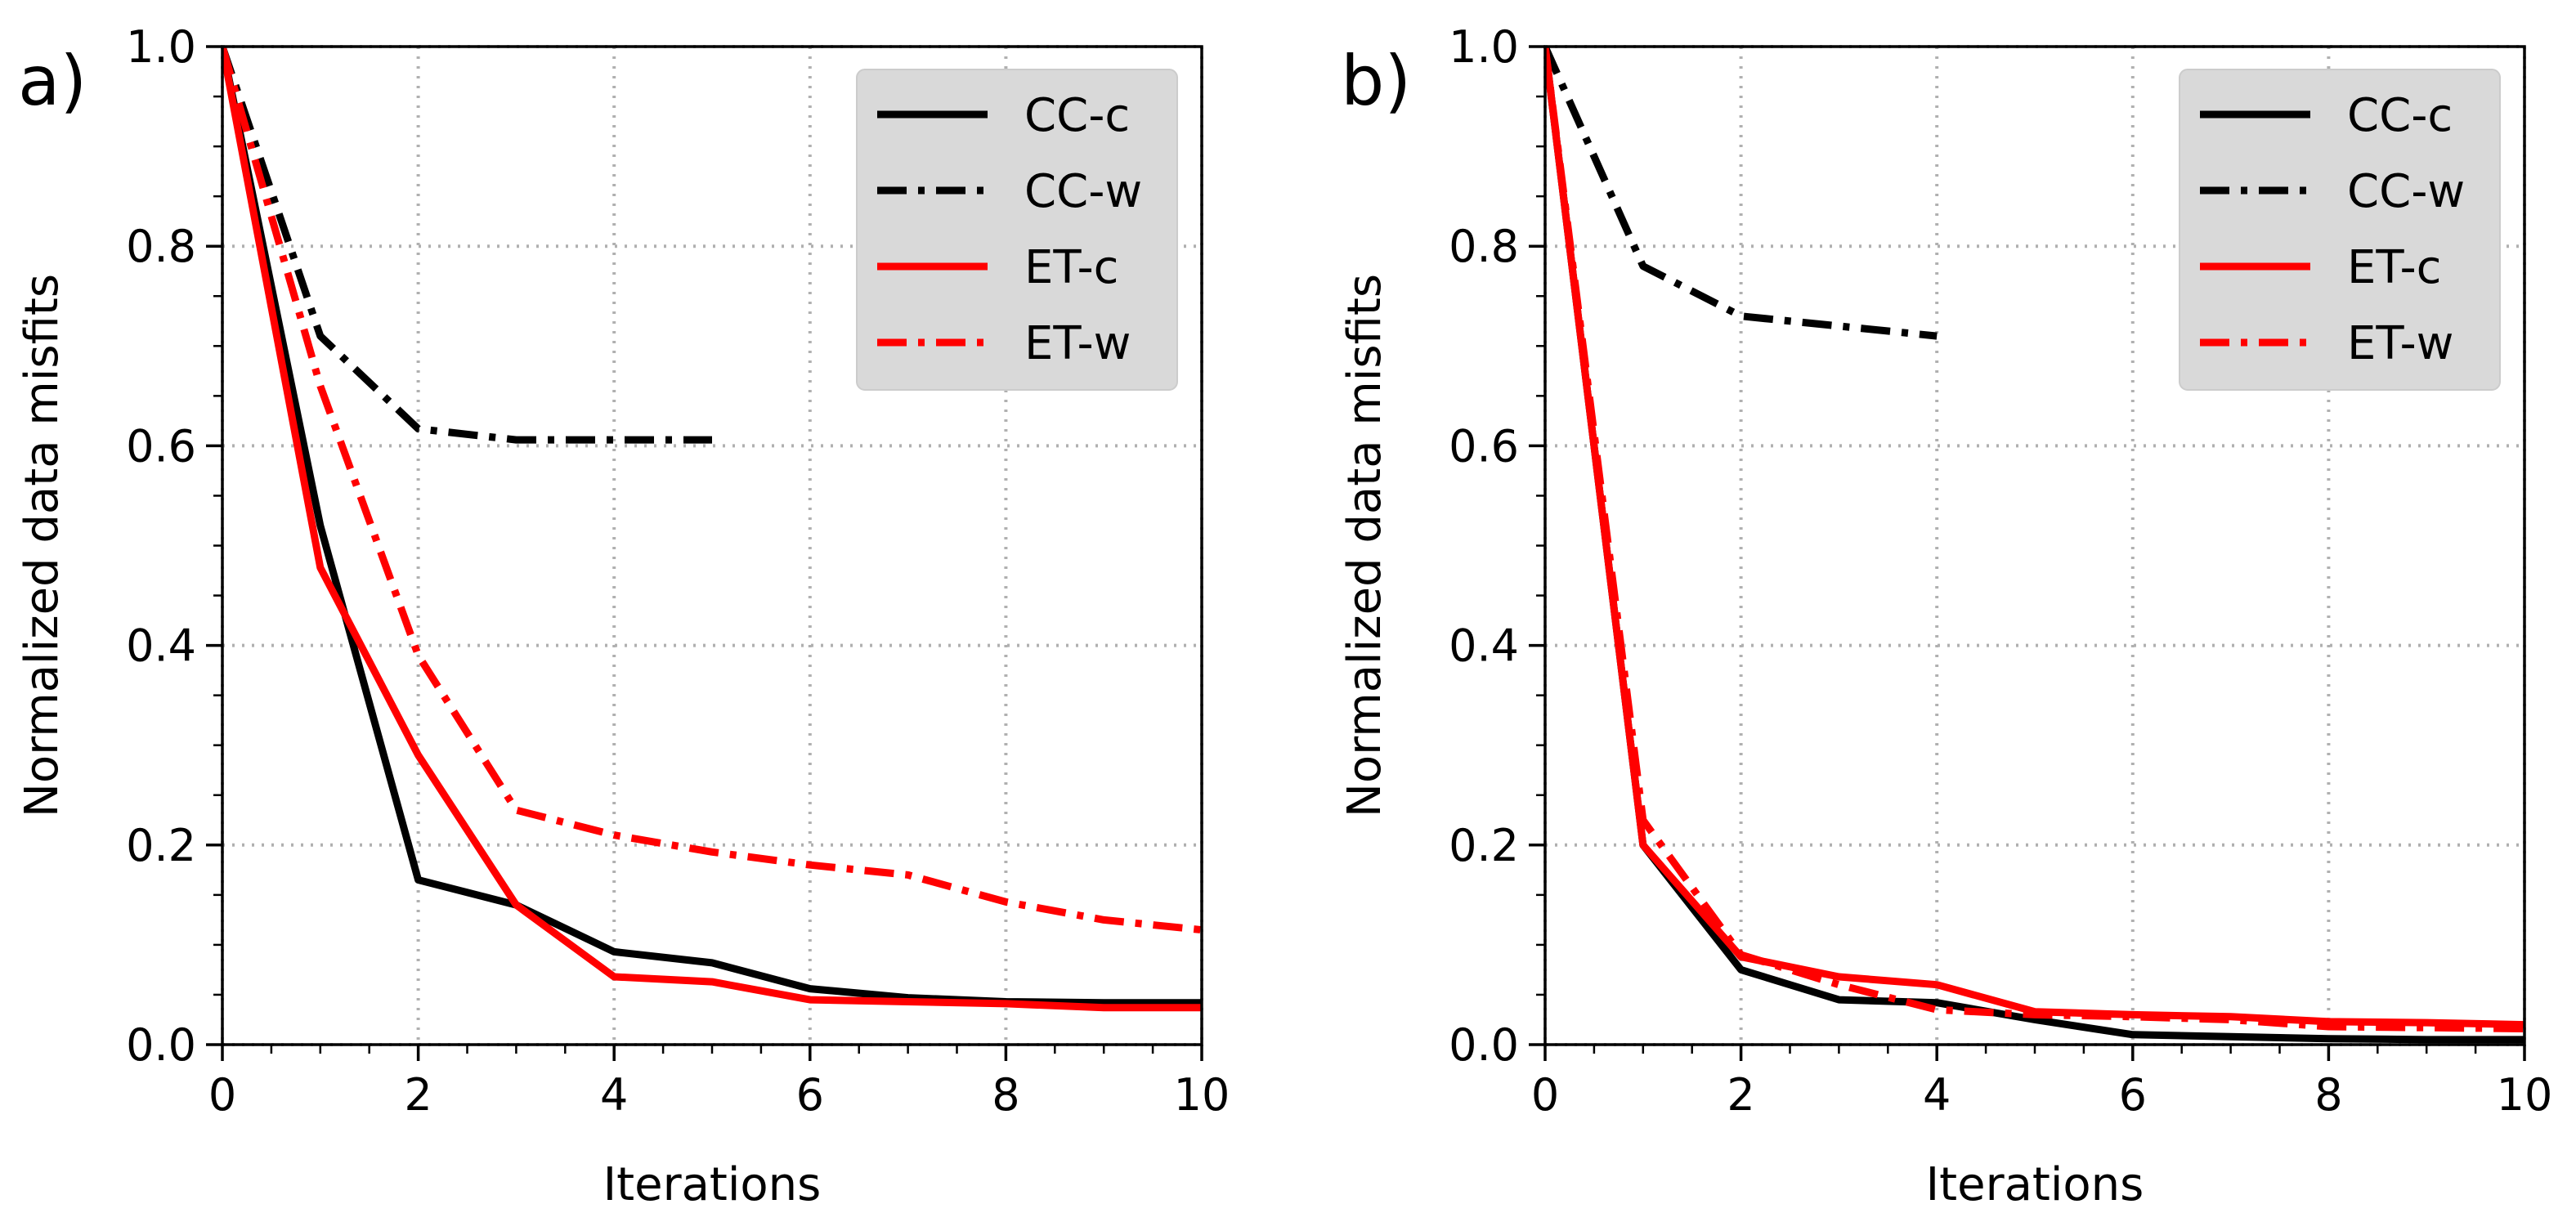 This screenshot has width=2576, height=1231. What do you see at coordinates (52, 81) in the screenshot?
I see `panel-label: a)` at bounding box center [52, 81].